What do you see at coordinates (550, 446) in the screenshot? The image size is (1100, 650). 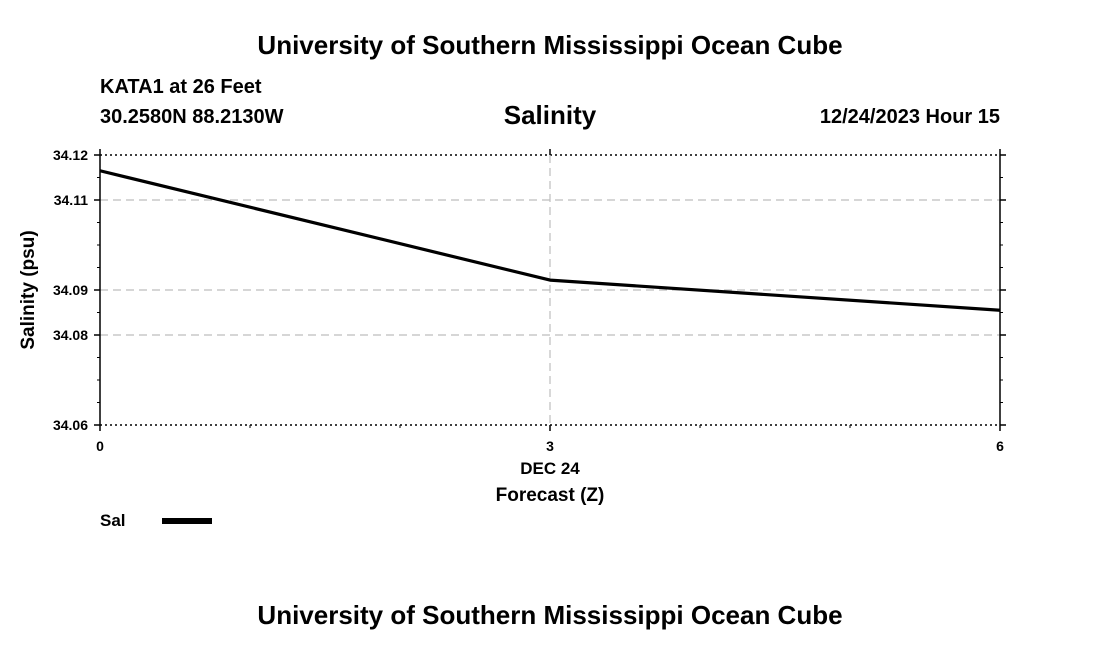 I see `x-tick-label: 3` at bounding box center [550, 446].